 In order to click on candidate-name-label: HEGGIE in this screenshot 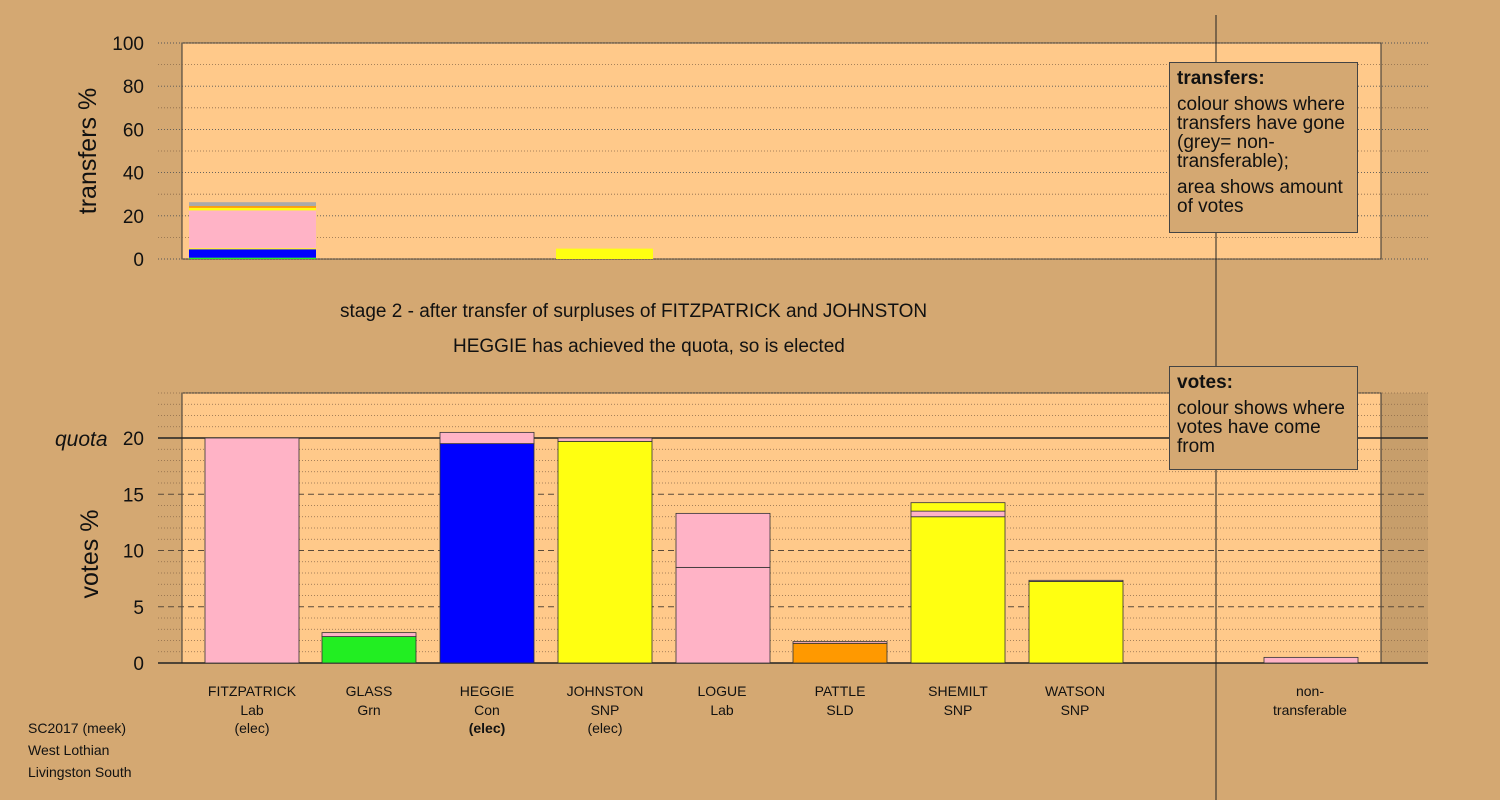, I will do `click(487, 691)`.